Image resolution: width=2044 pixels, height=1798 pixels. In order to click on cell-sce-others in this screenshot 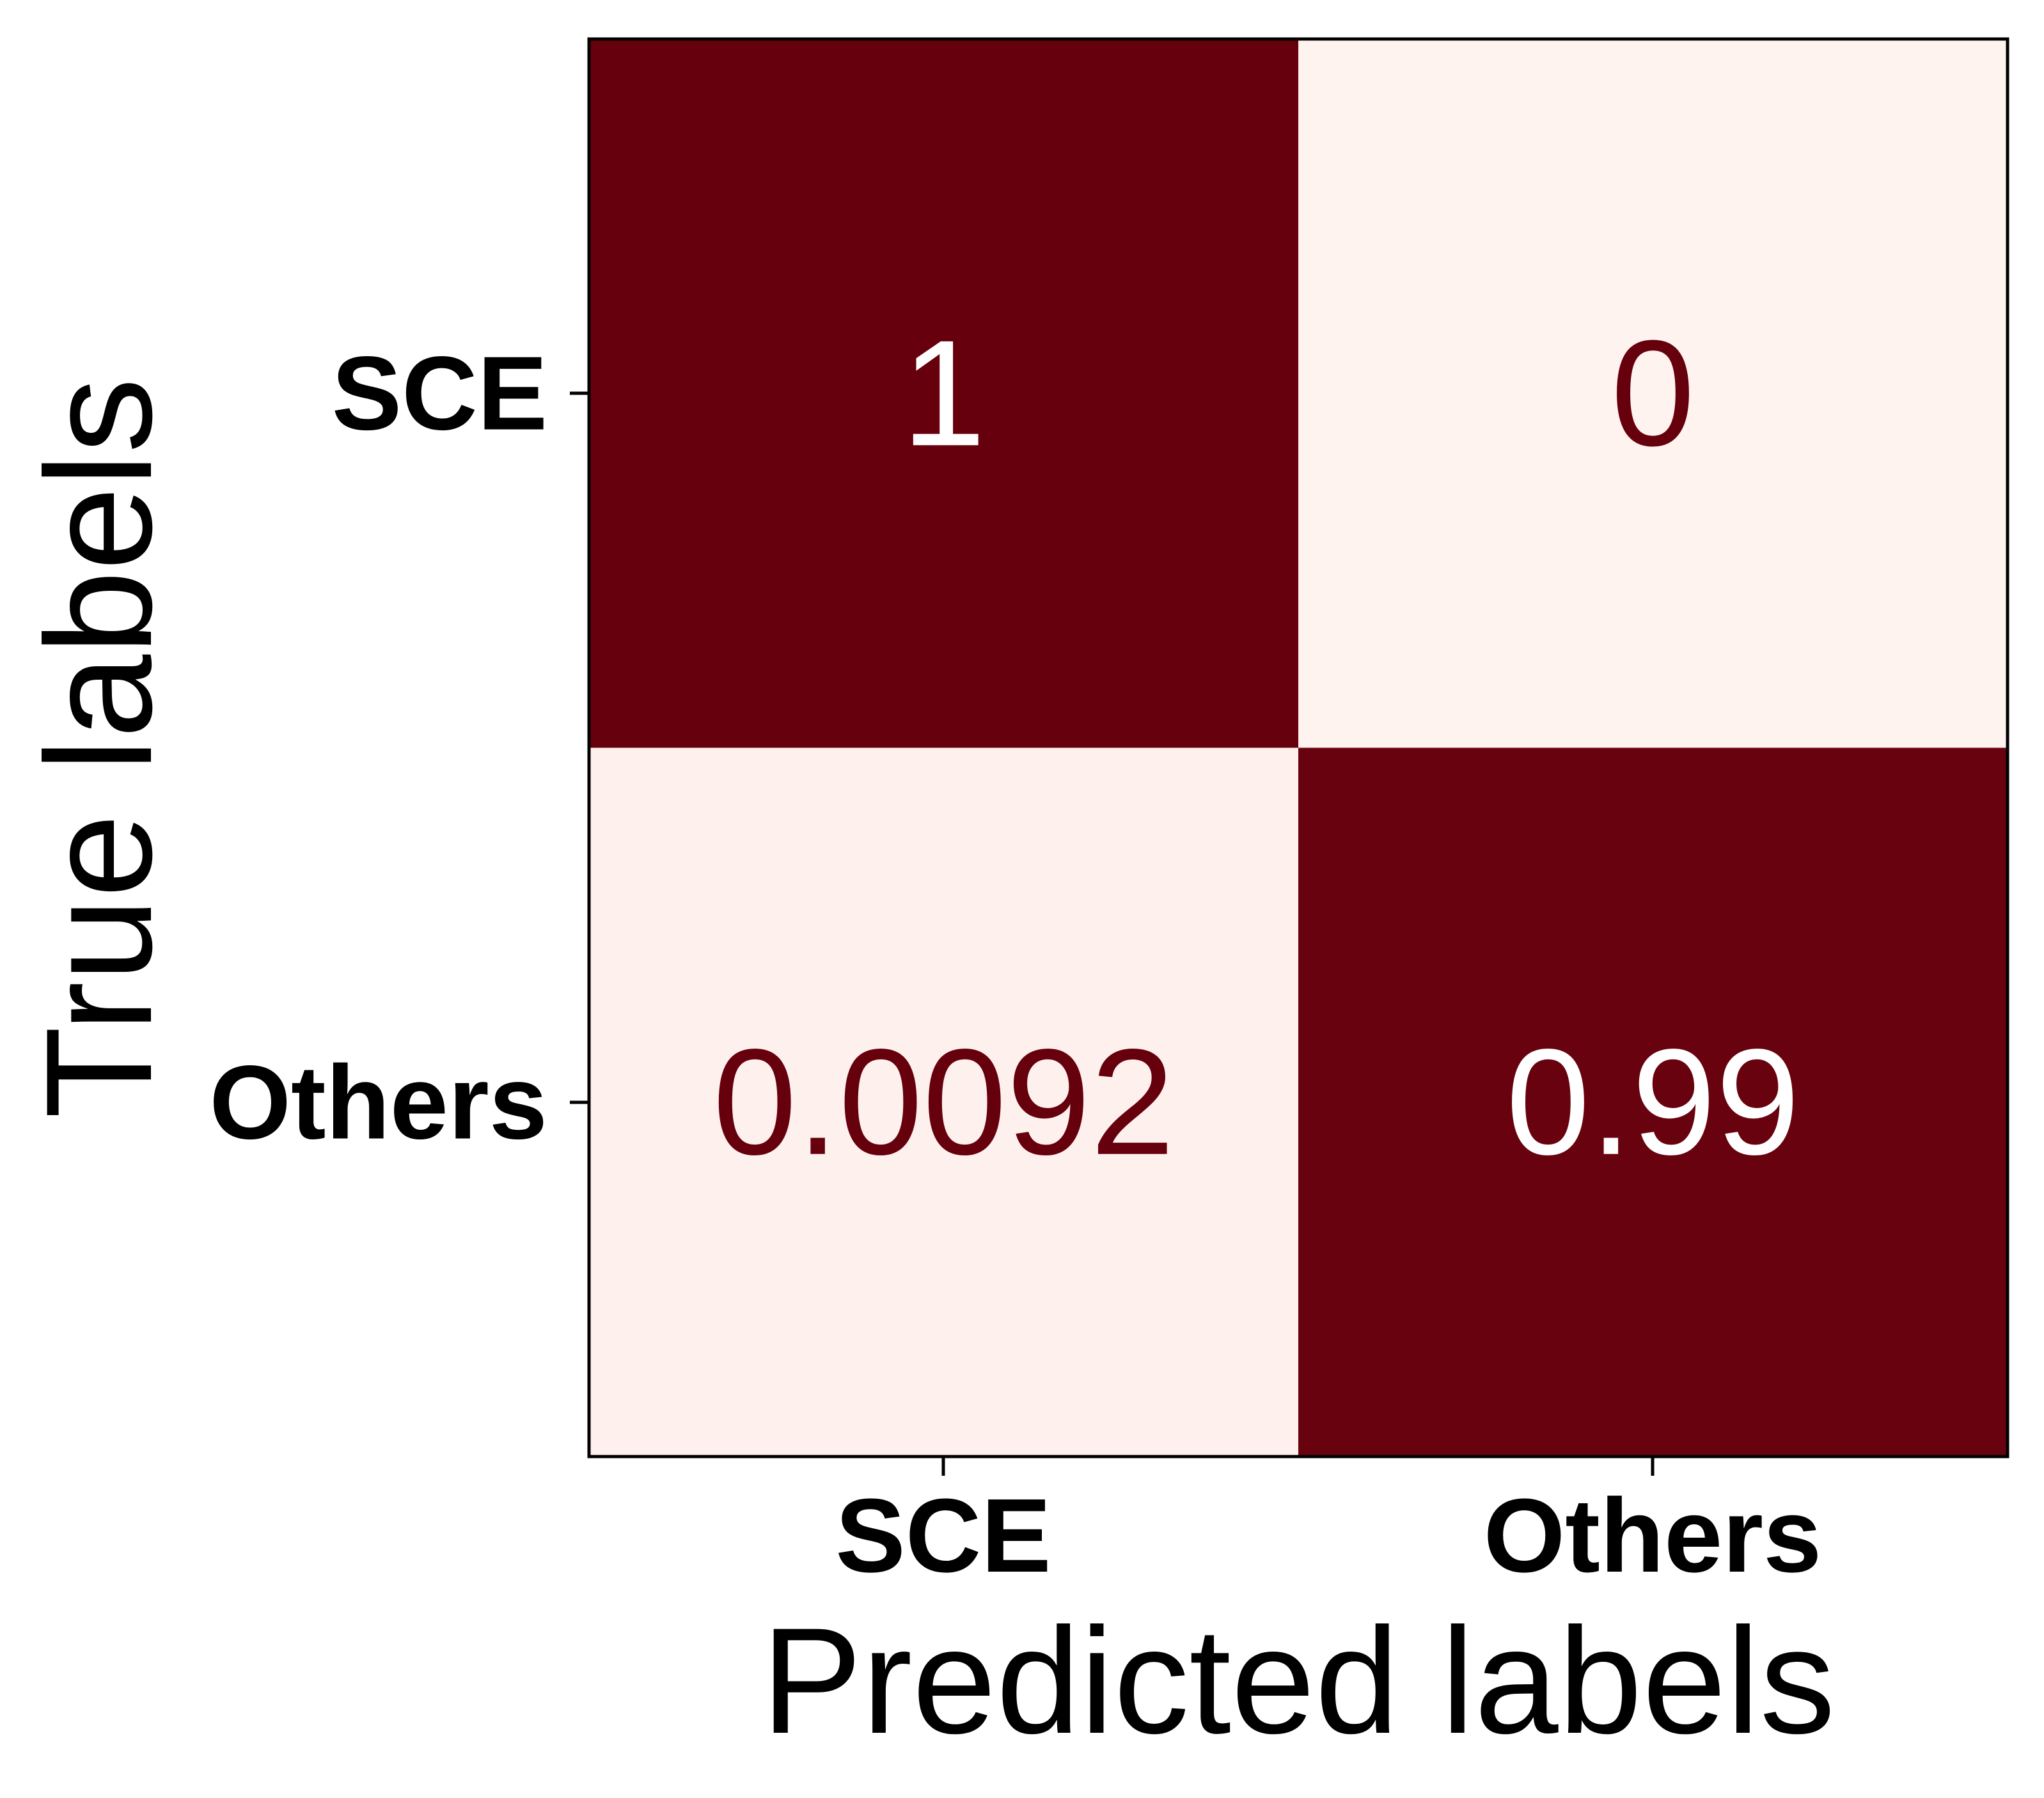, I will do `click(1653, 393)`.